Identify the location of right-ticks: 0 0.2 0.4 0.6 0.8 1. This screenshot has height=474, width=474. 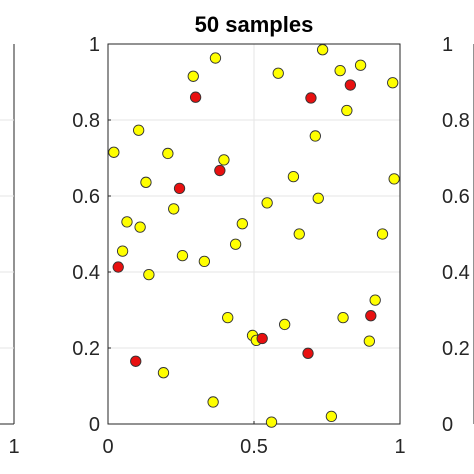
(456, 235).